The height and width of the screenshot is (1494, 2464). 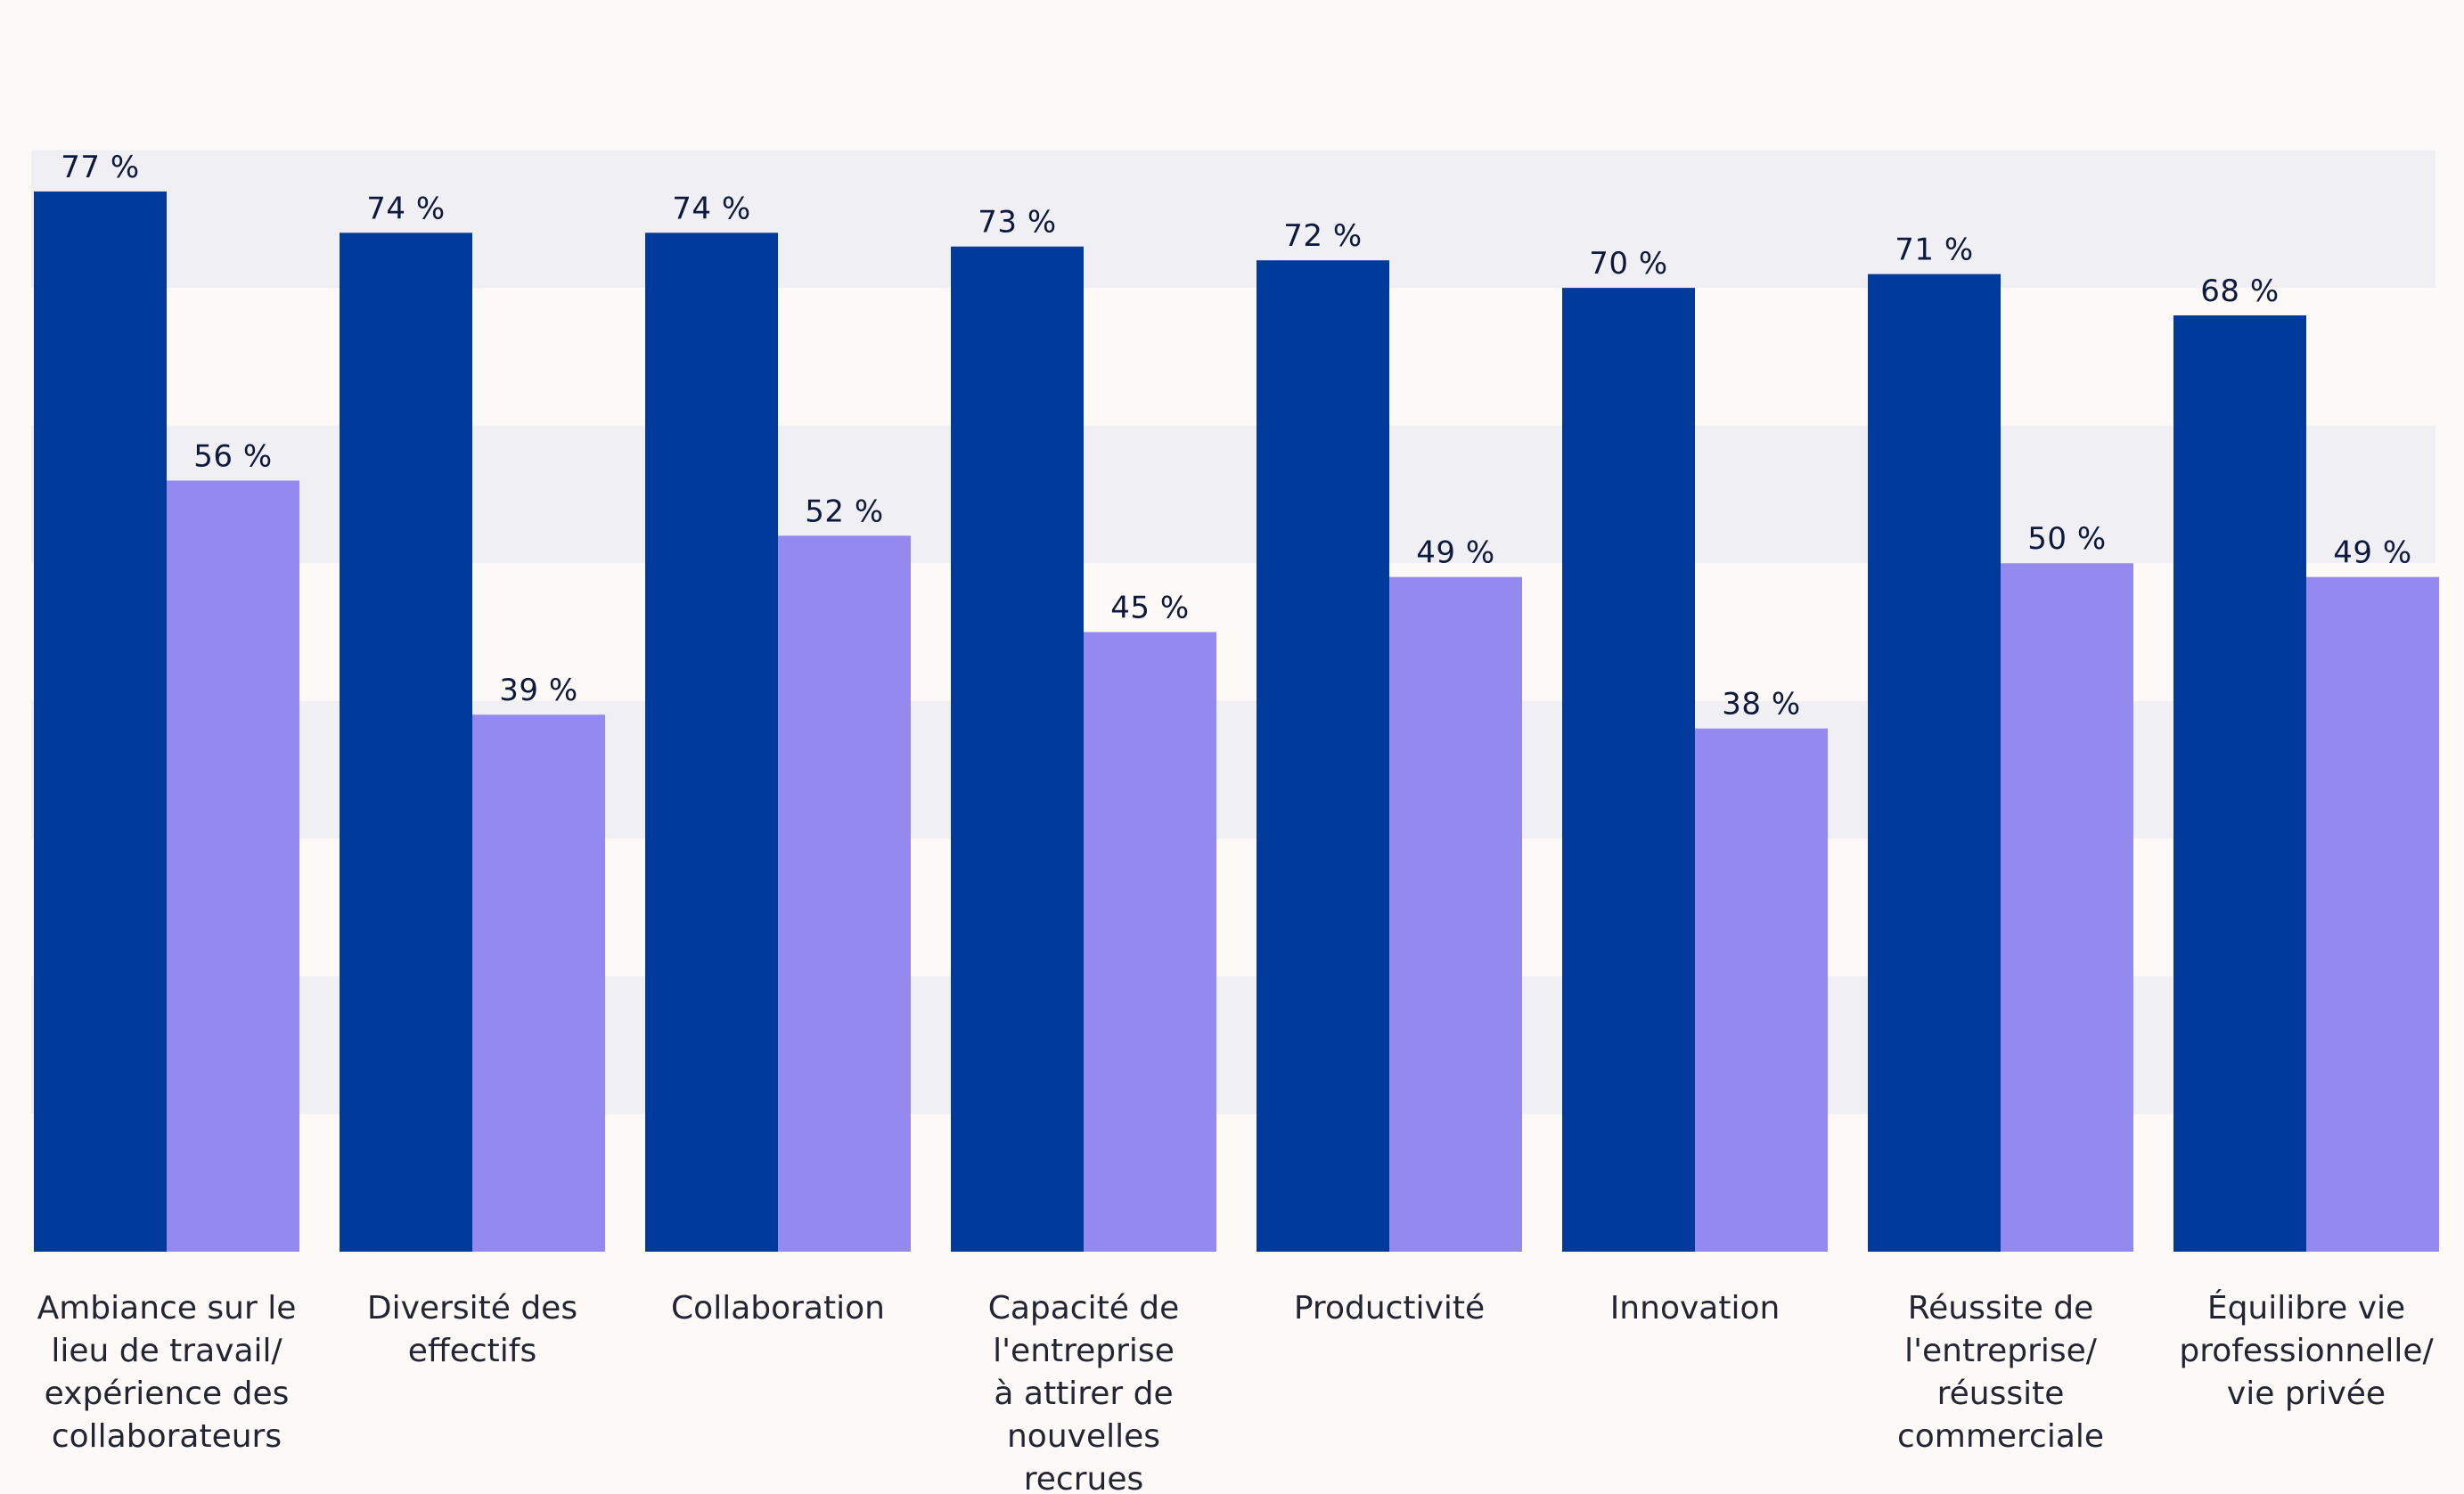 I want to click on category-label-line: Innovation, so click(x=1695, y=1308).